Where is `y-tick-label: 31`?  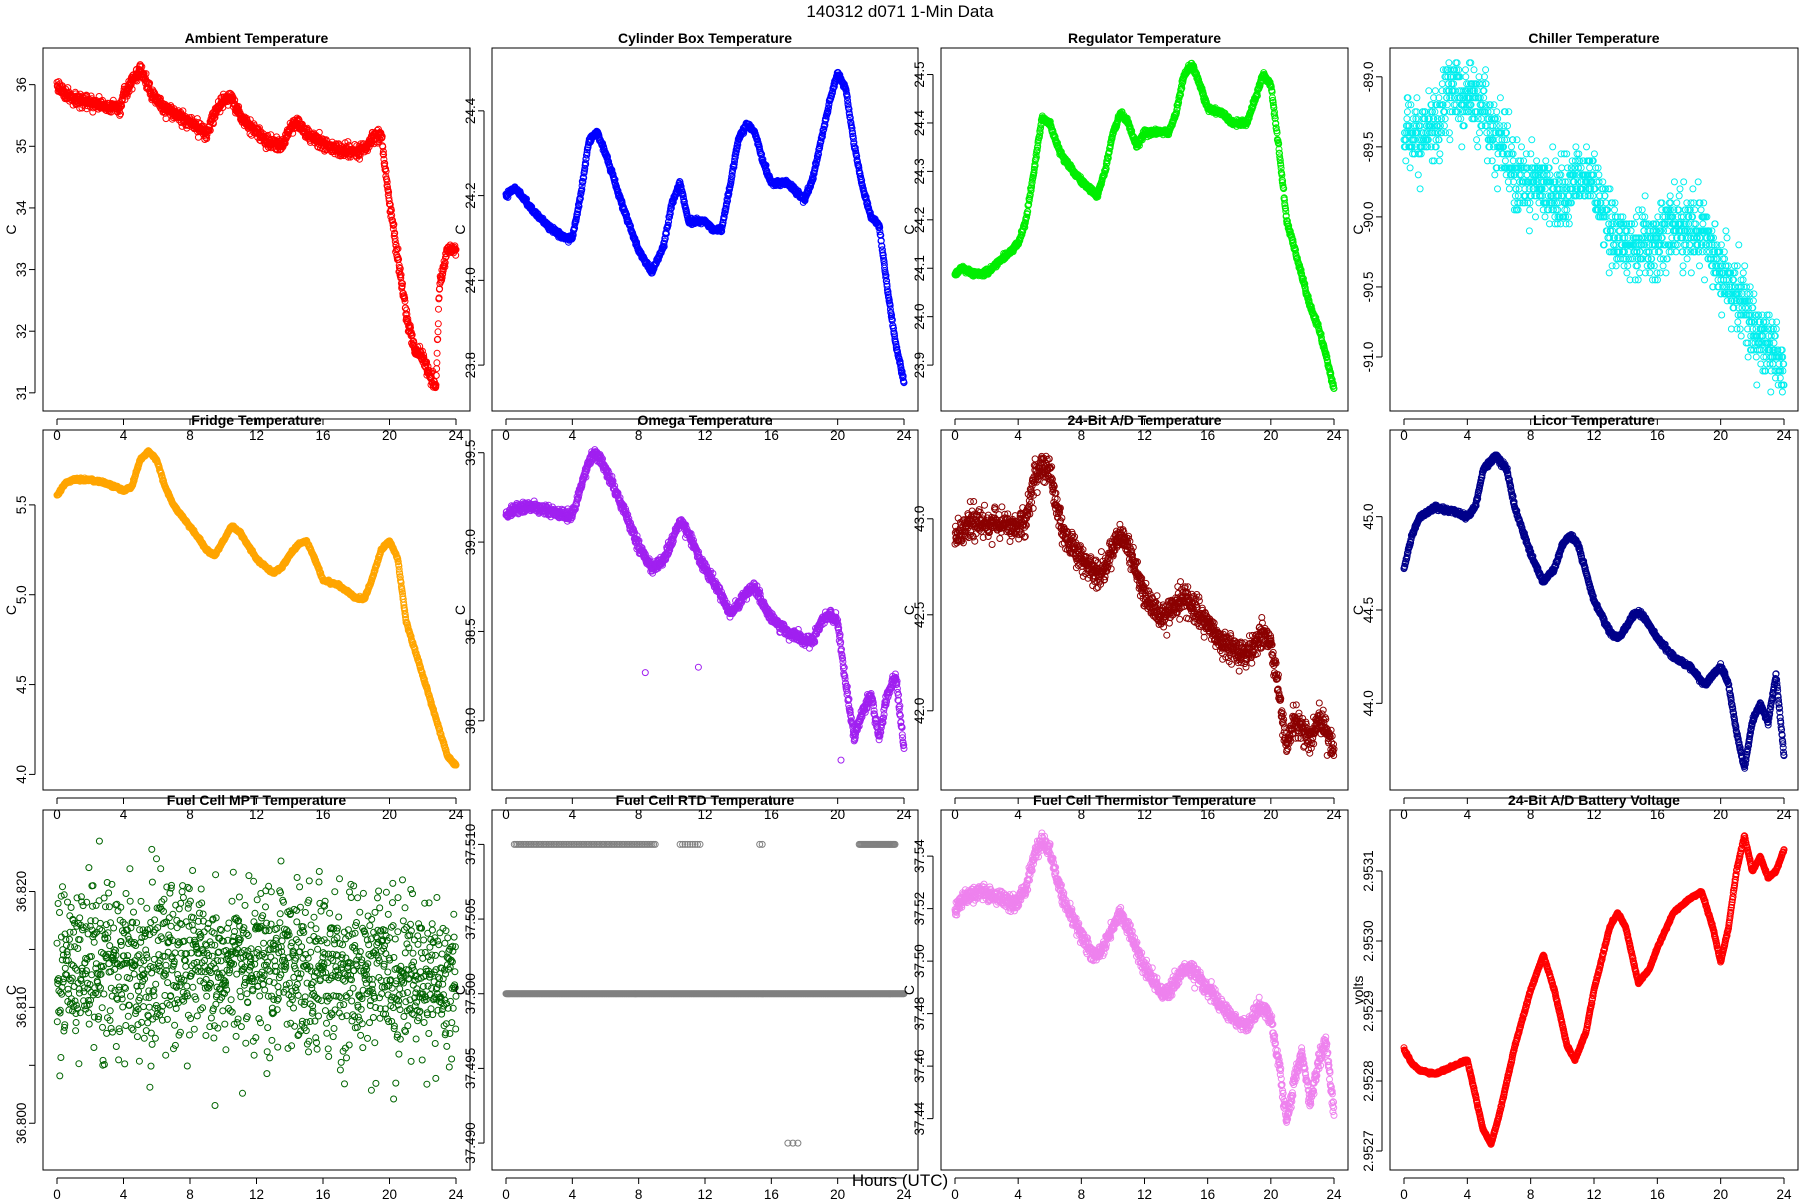 y-tick-label: 31 is located at coordinates (21, 392).